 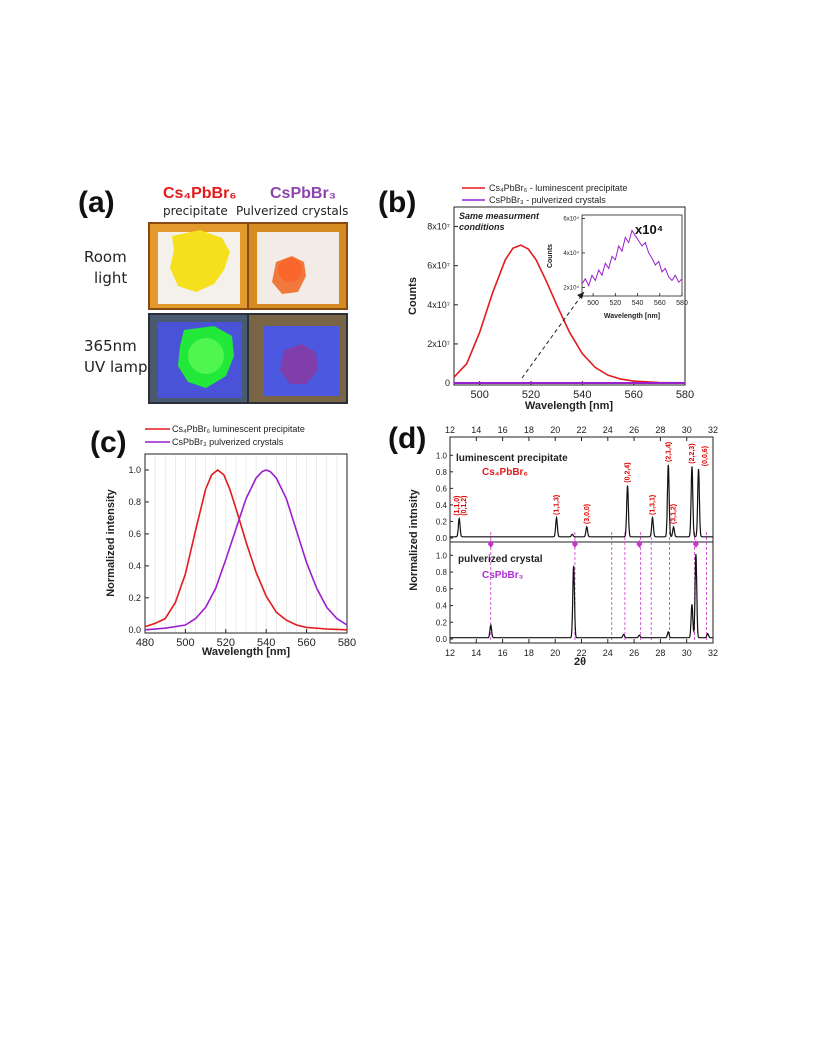 What do you see at coordinates (108, 442) in the screenshot?
I see `panel-c-letter: (c)` at bounding box center [108, 442].